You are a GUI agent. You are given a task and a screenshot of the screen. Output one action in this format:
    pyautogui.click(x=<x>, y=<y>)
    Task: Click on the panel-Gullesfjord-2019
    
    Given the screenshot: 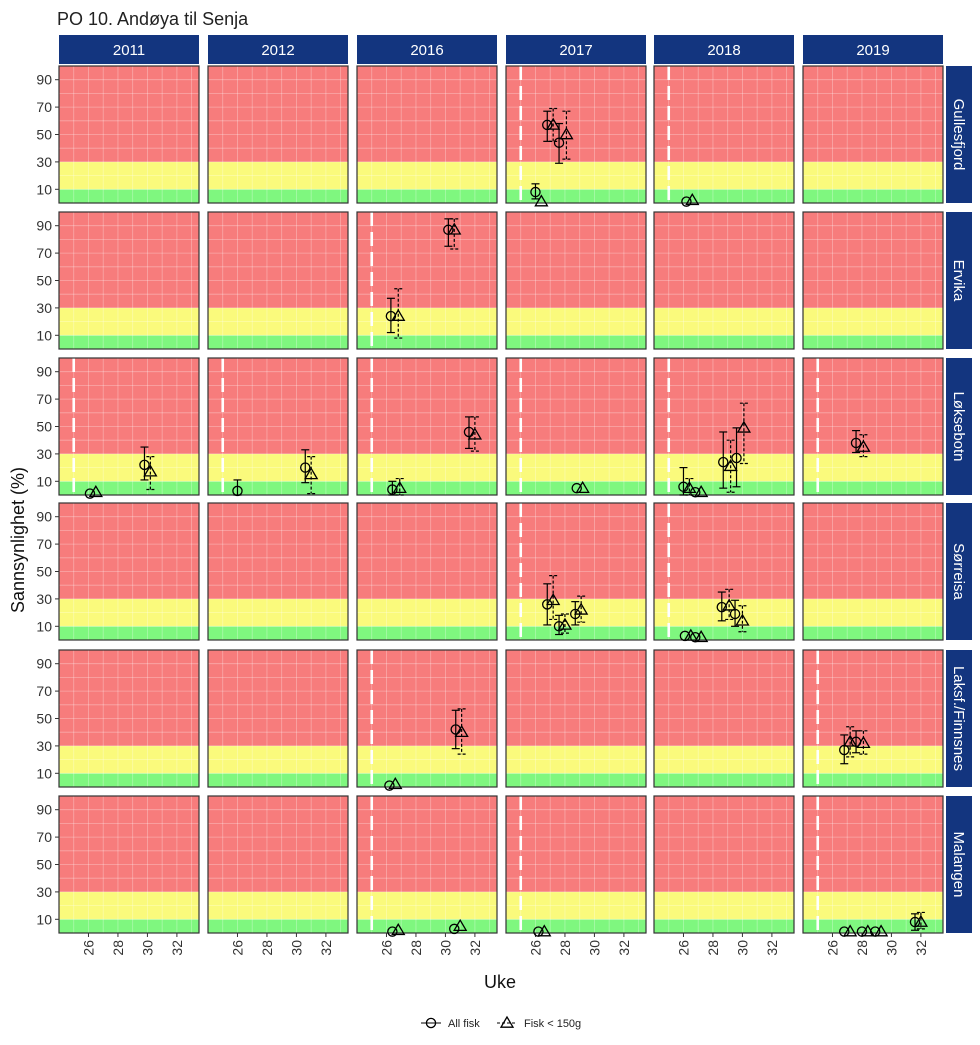 What is the action you would take?
    pyautogui.click(x=873, y=134)
    